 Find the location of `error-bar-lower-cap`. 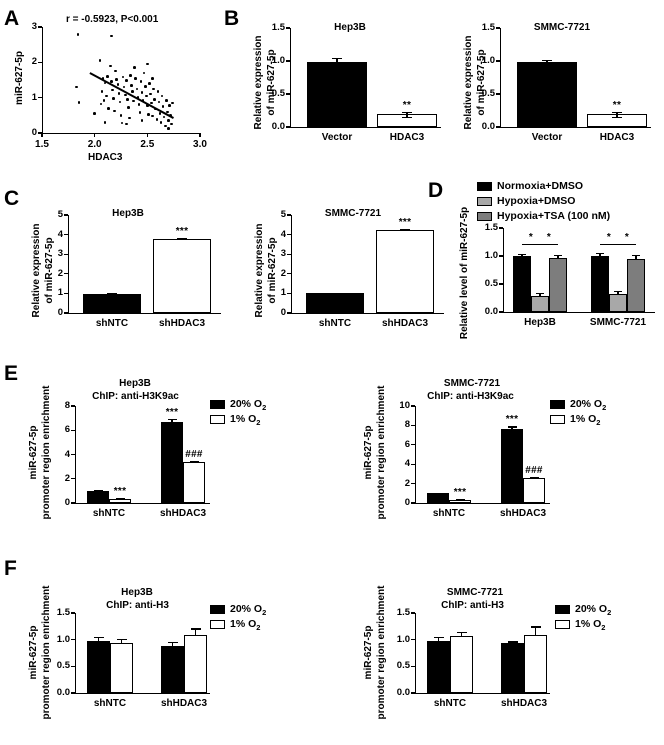

error-bar-lower-cap is located at coordinates (407, 117).